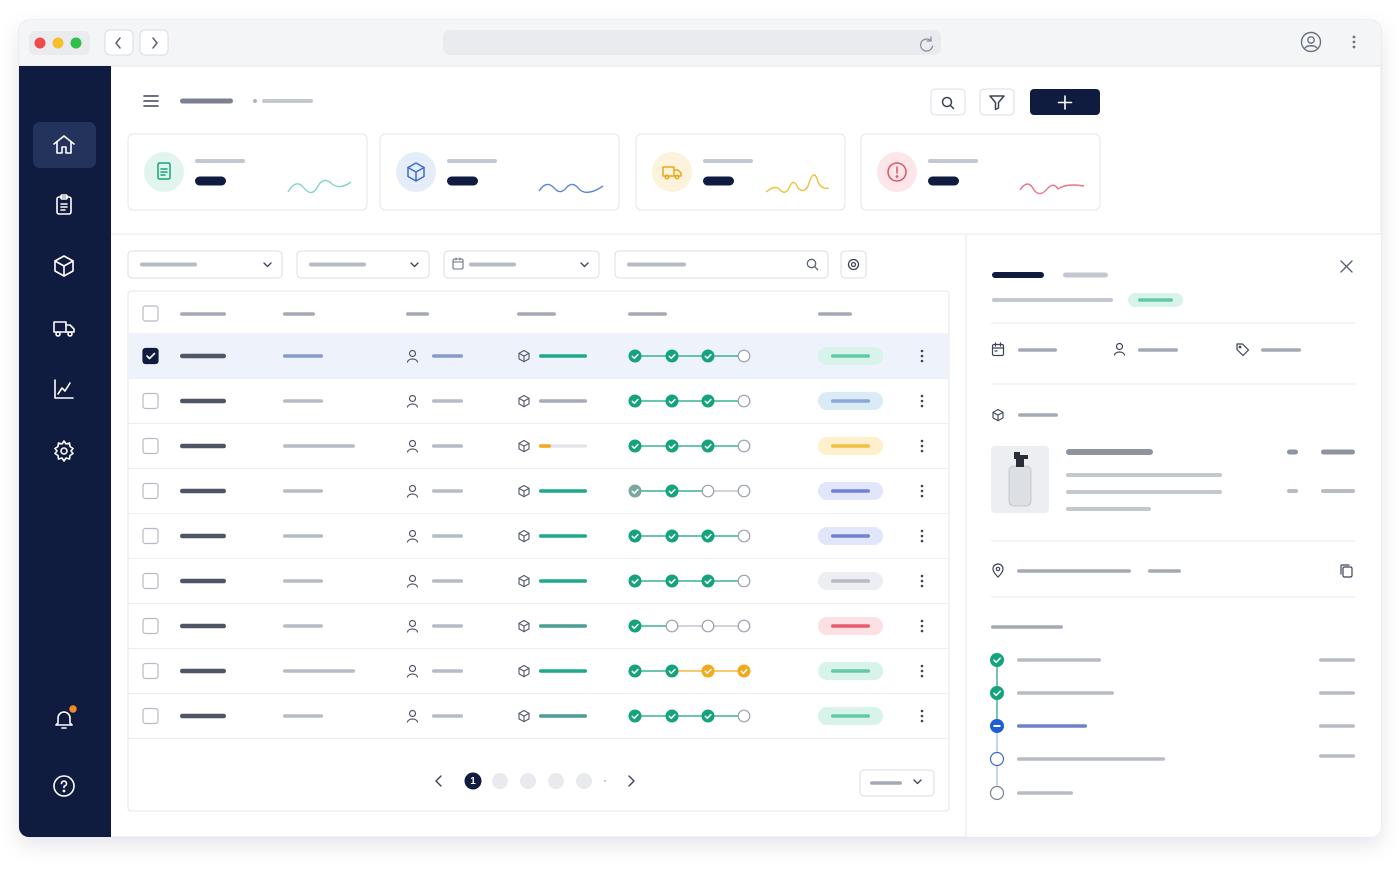 The height and width of the screenshot is (875, 1400). Describe the element at coordinates (363, 264) in the screenshot. I see `type-filter` at that location.